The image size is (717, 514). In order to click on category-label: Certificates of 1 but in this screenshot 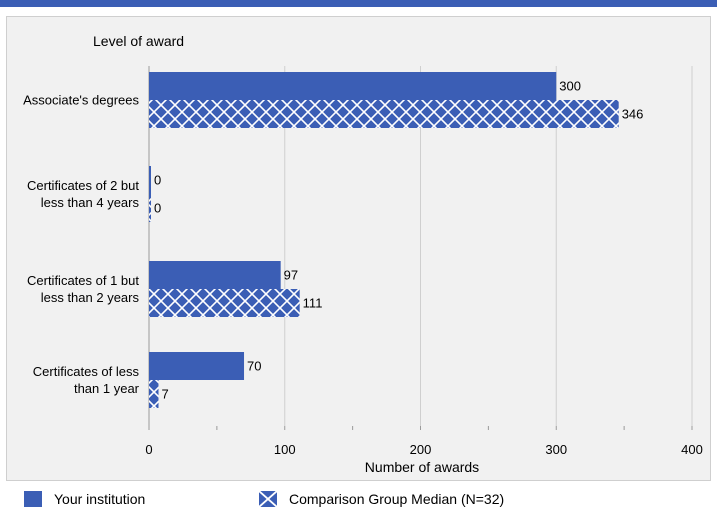, I will do `click(83, 280)`.